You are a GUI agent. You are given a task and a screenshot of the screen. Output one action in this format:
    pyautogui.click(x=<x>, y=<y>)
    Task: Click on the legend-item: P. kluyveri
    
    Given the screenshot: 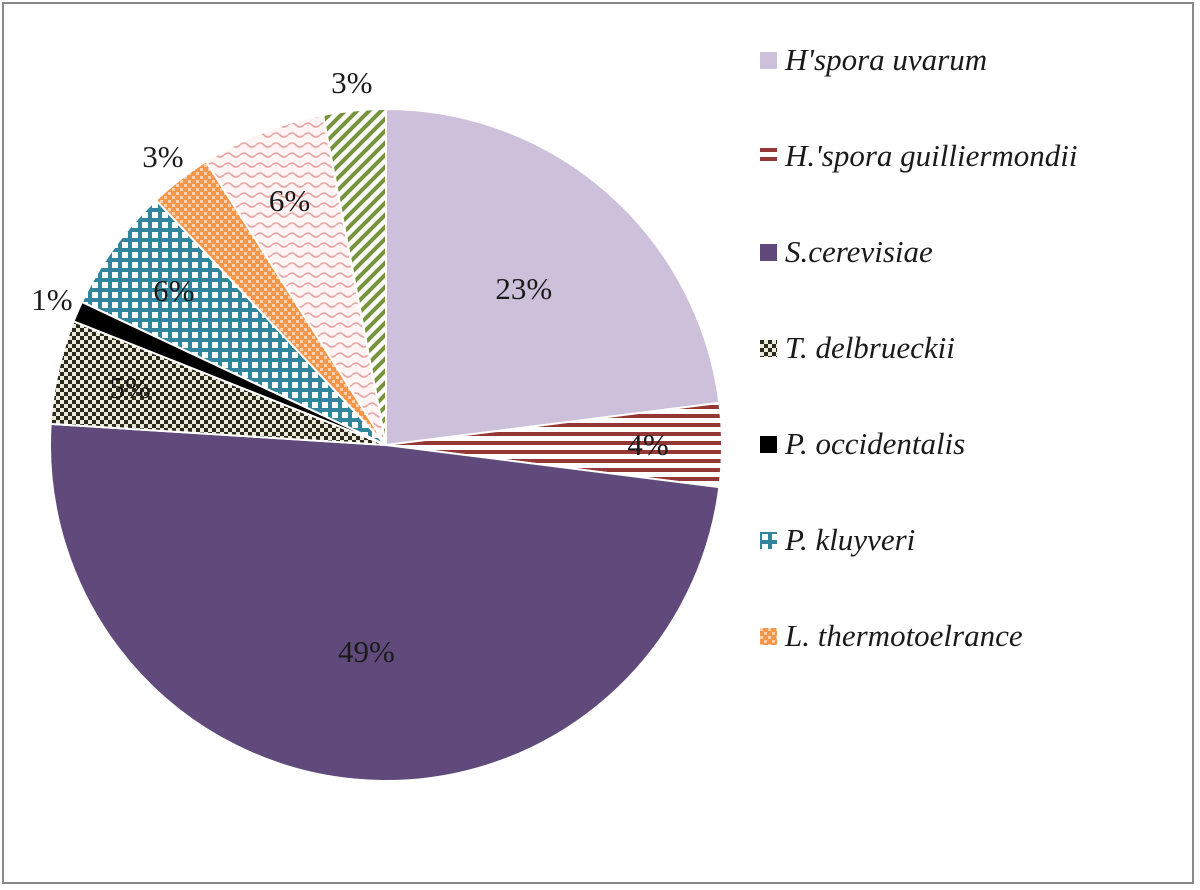 What is the action you would take?
    pyautogui.click(x=837, y=540)
    